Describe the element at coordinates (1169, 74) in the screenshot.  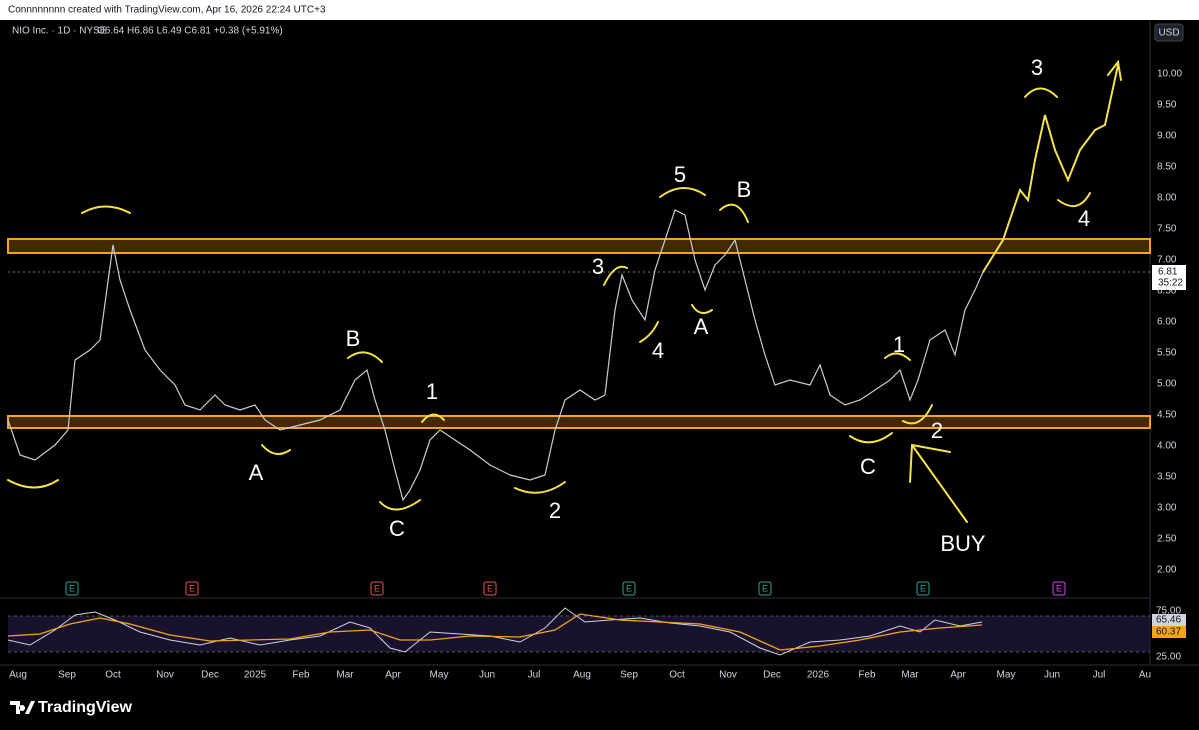
I see `price-label: 10.00` at that location.